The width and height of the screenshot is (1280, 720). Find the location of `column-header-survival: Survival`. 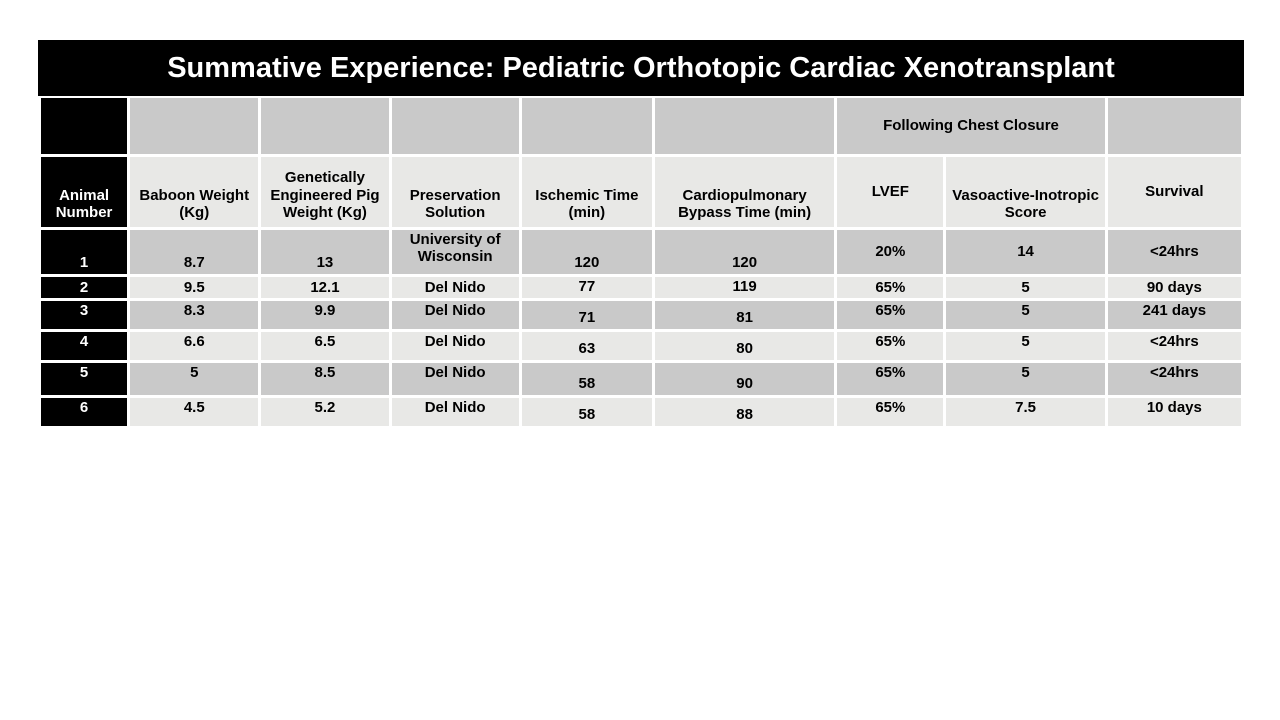

column-header-survival: Survival is located at coordinates (1174, 192).